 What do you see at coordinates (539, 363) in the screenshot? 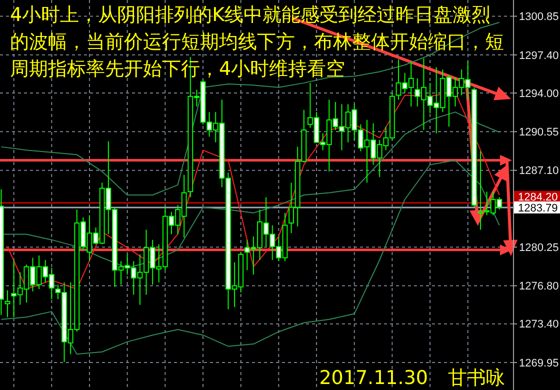
I see `y-tick-label: 1269.95` at bounding box center [539, 363].